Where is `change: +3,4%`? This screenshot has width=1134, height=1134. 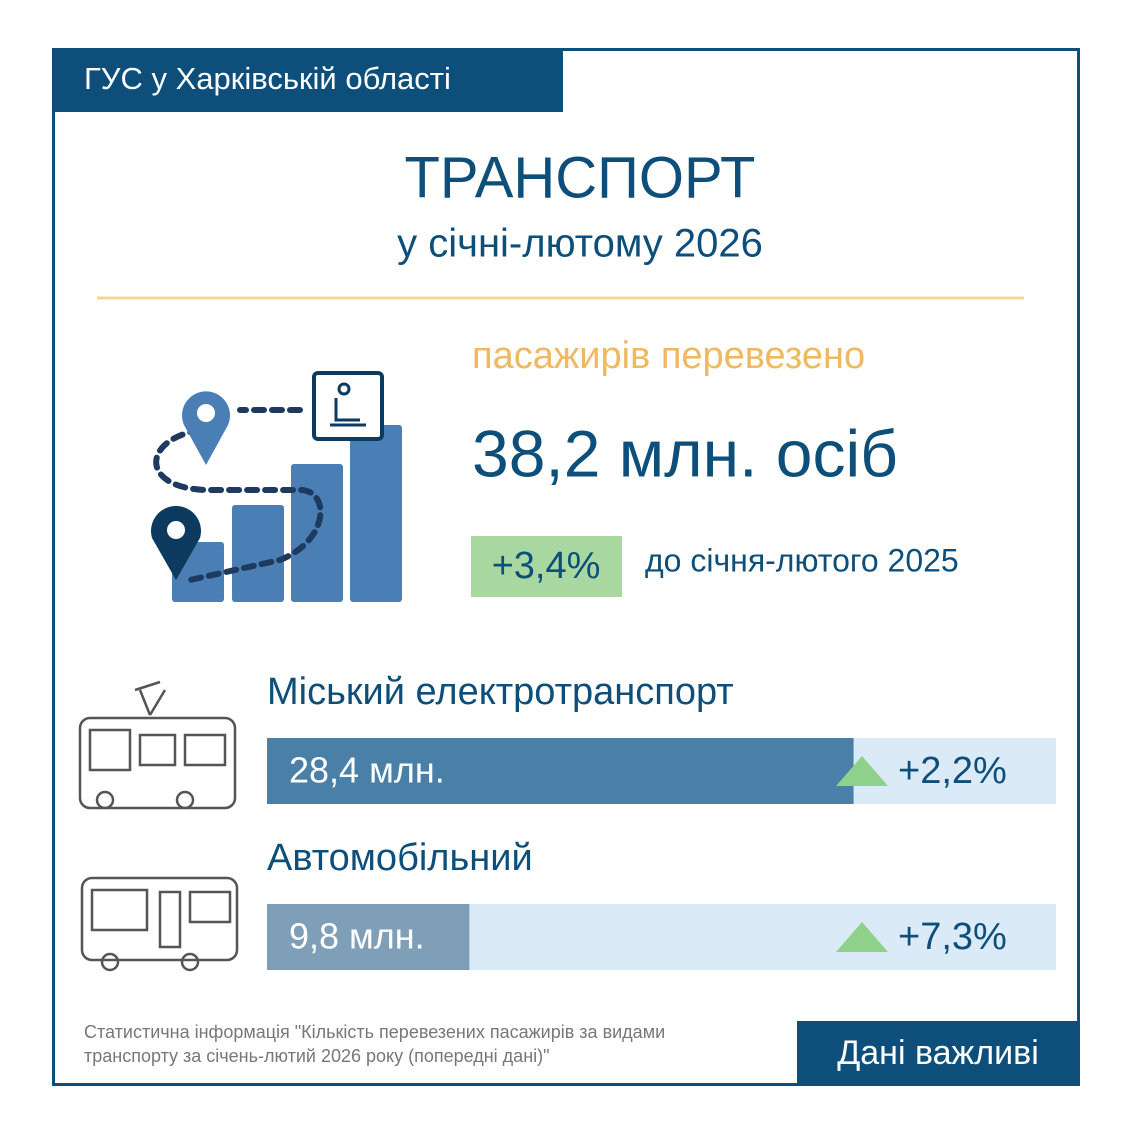
change: +3,4% is located at coordinates (546, 566).